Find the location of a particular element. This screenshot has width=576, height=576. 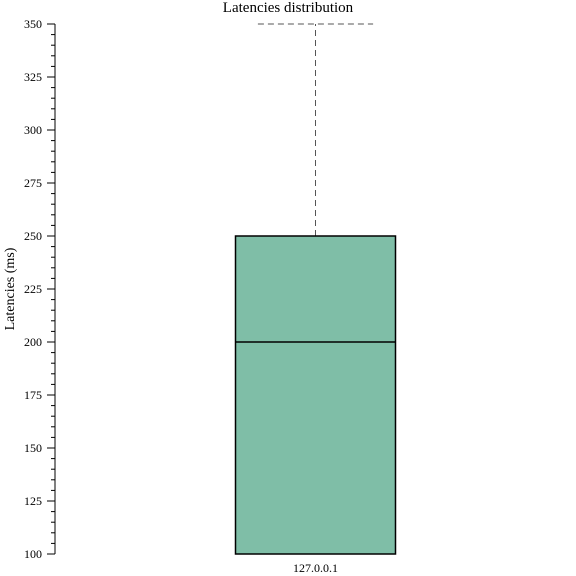

y-tick-label: 325 is located at coordinates (33, 77).